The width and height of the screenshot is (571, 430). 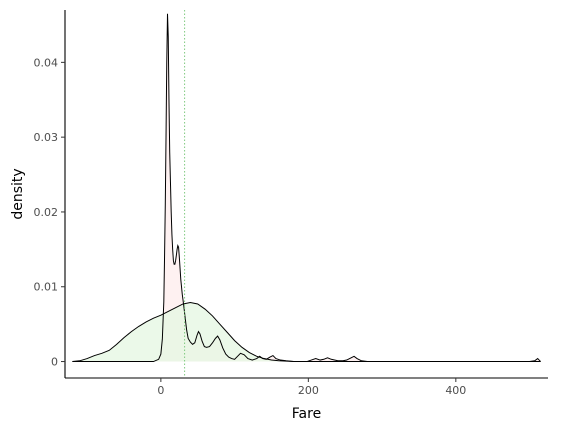 I want to click on x-tick-label: 400, so click(x=455, y=390).